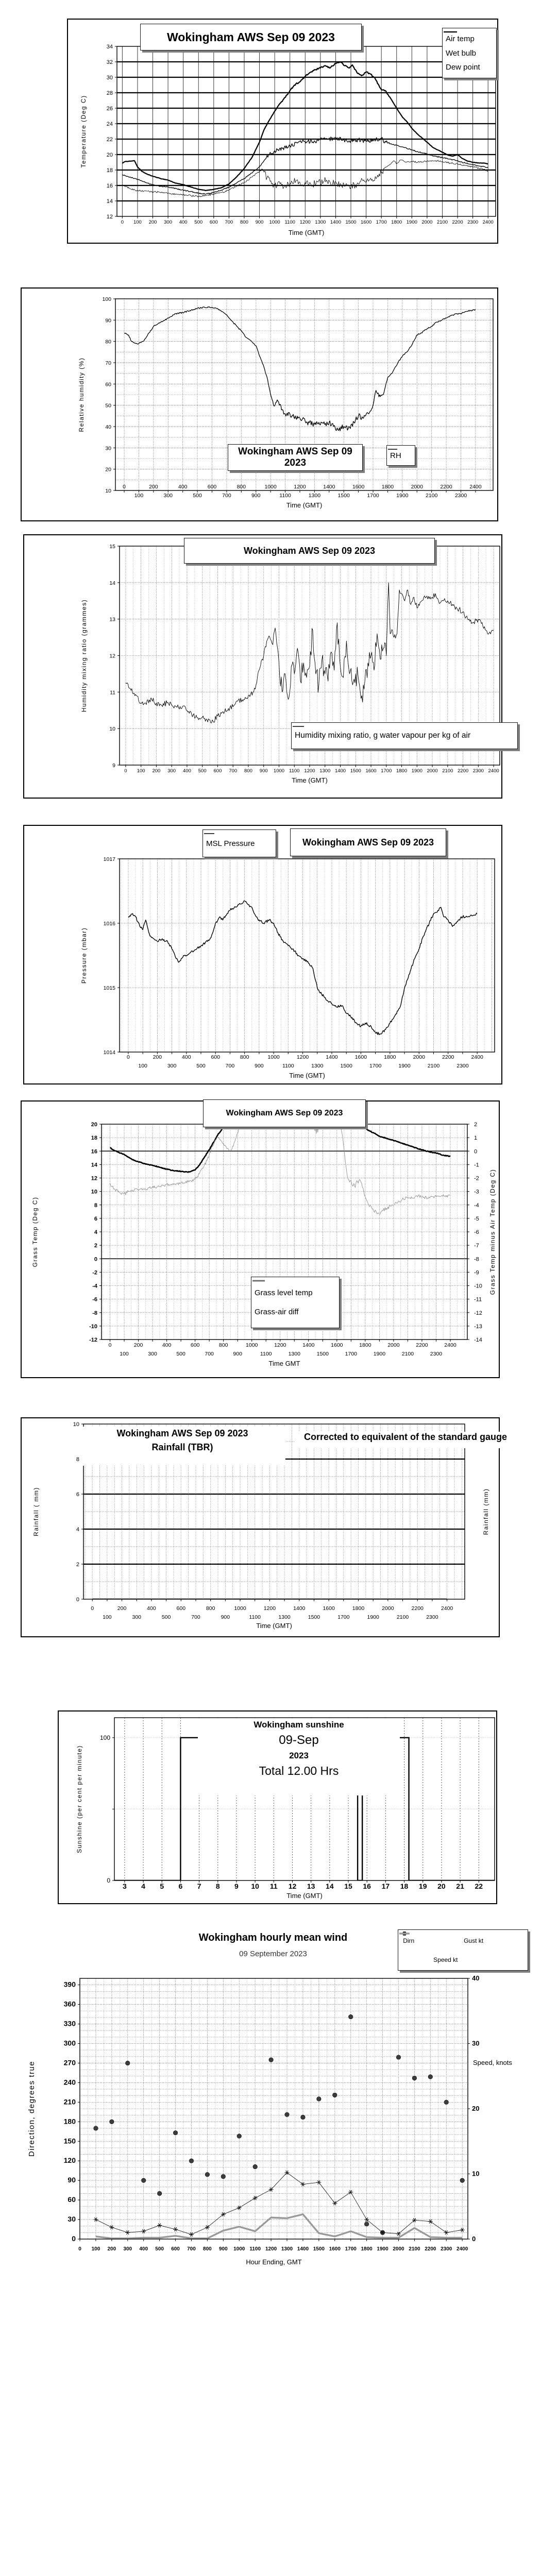 The height and width of the screenshot is (2576, 541). What do you see at coordinates (311, 1886) in the screenshot?
I see `x-tick-label: 13` at bounding box center [311, 1886].